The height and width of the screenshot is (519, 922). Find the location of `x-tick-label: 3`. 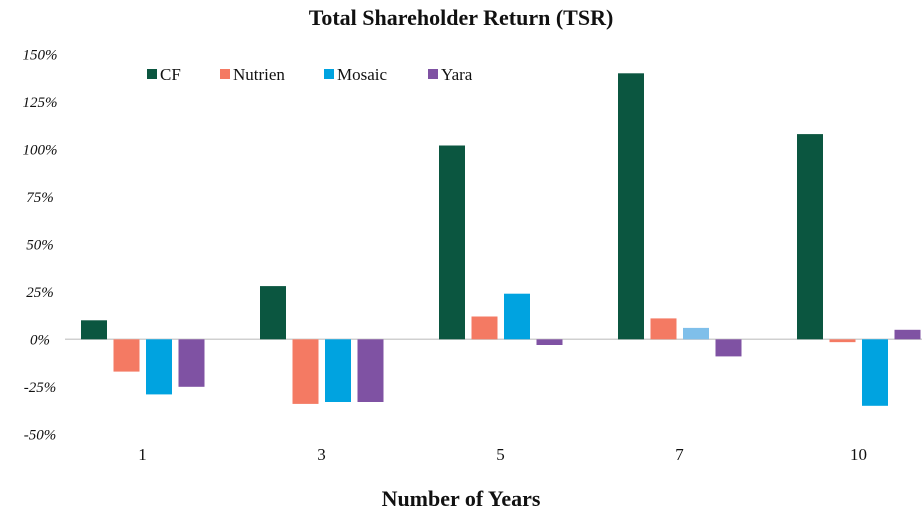

x-tick-label: 3 is located at coordinates (321, 454).